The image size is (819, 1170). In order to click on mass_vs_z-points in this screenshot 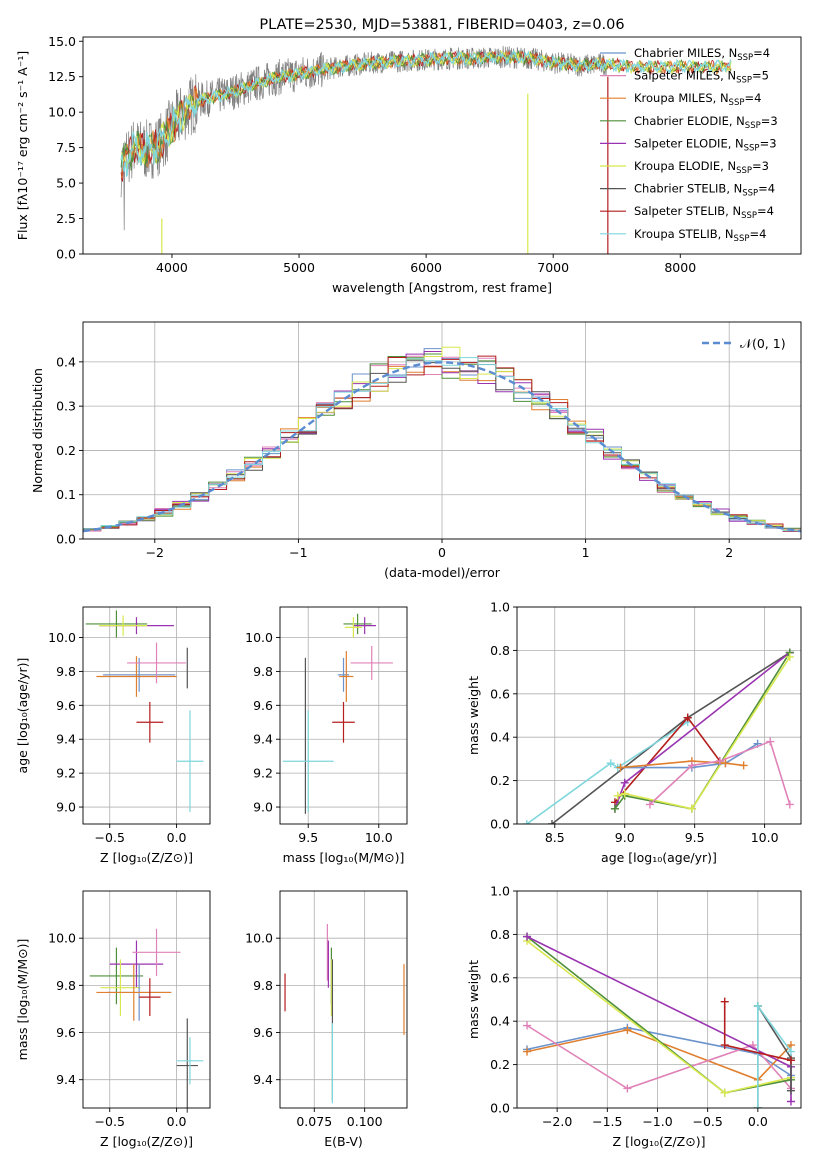, I will do `click(146, 1020)`.